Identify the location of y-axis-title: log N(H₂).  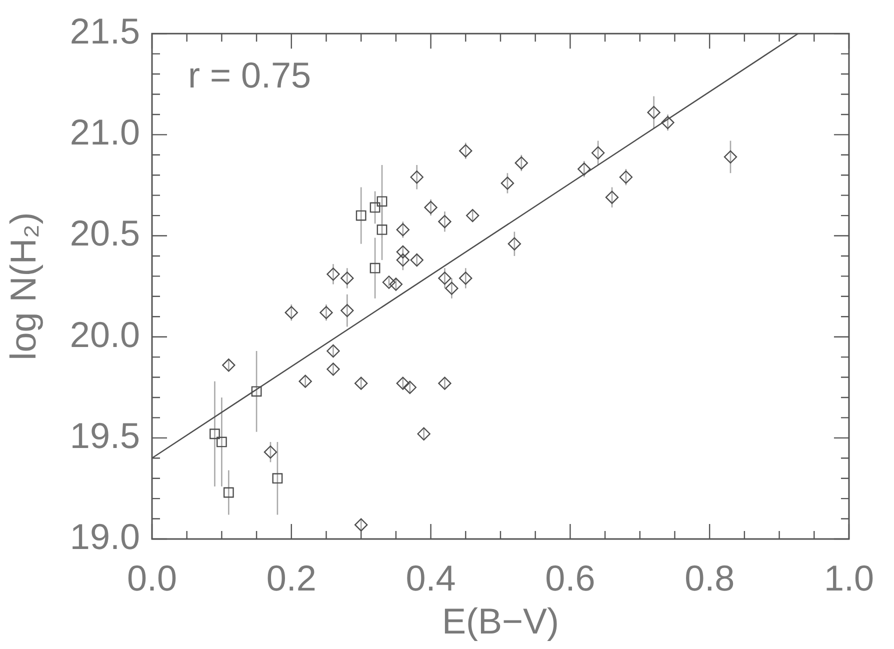
(23, 286).